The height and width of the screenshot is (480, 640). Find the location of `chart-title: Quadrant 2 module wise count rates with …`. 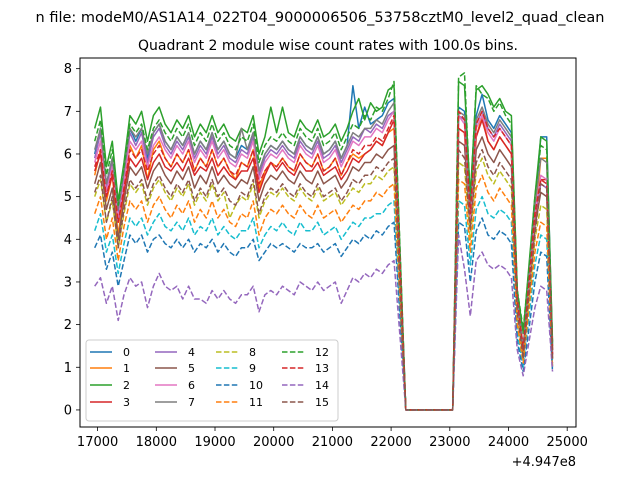

chart-title: Quadrant 2 module wise count rates with … is located at coordinates (328, 46).